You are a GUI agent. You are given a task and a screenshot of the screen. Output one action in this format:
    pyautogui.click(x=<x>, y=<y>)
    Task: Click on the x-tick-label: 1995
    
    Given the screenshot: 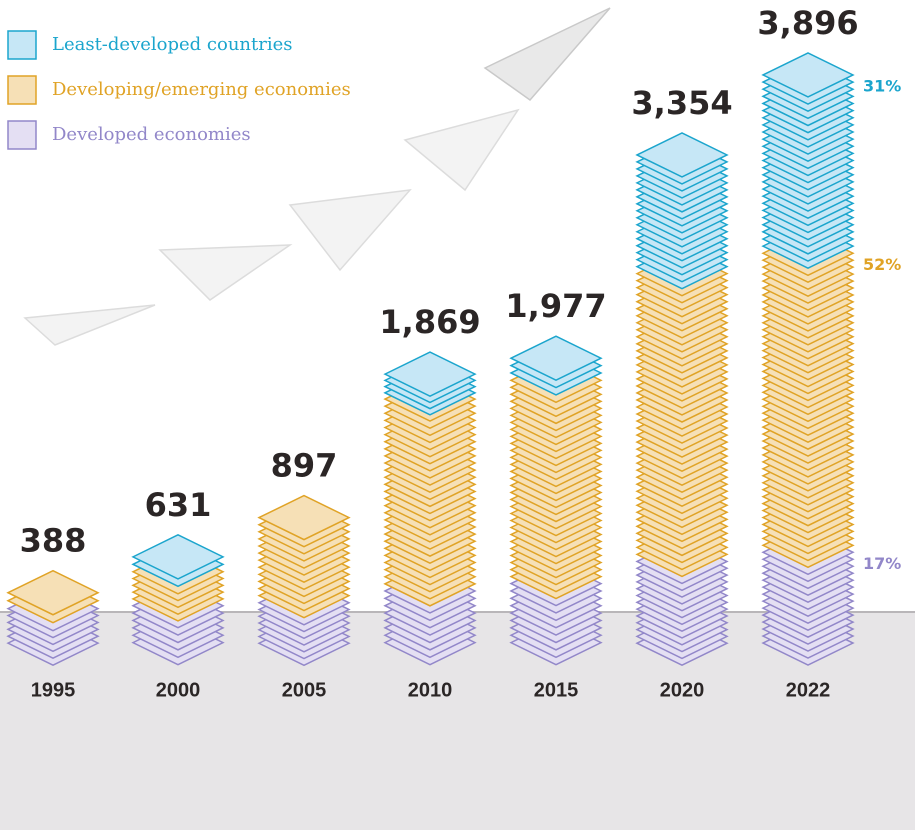 What is the action you would take?
    pyautogui.click(x=53, y=690)
    